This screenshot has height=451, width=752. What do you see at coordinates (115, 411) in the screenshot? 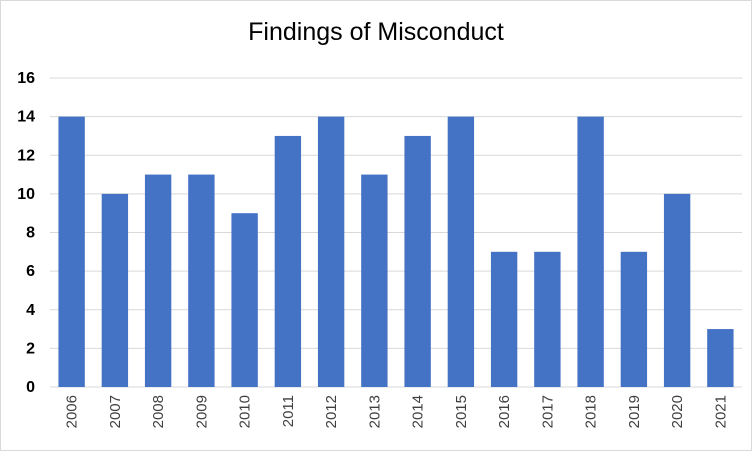
I see `x-tick-label: 2007` at bounding box center [115, 411].